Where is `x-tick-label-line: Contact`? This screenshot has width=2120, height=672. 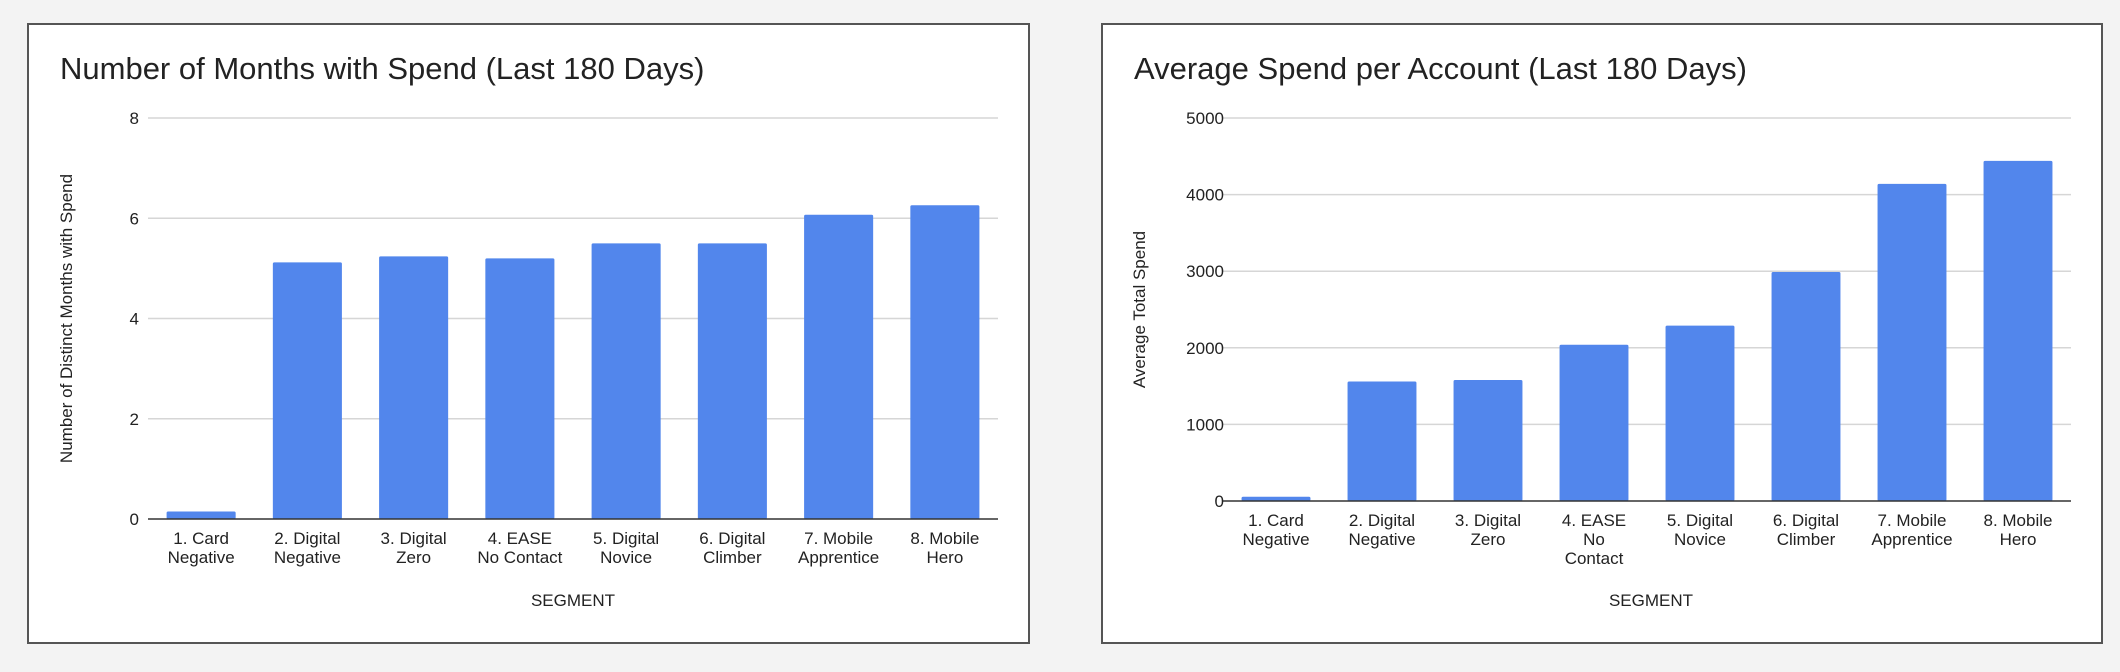
x-tick-label-line: Contact is located at coordinates (1594, 558).